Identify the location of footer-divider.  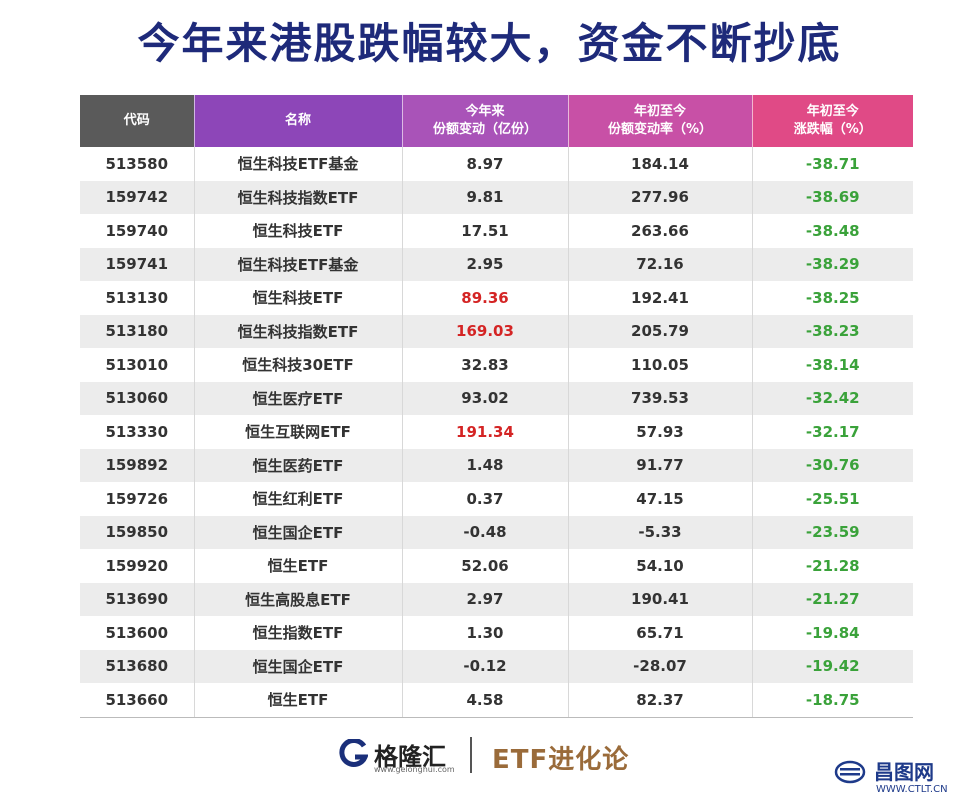
(471, 755).